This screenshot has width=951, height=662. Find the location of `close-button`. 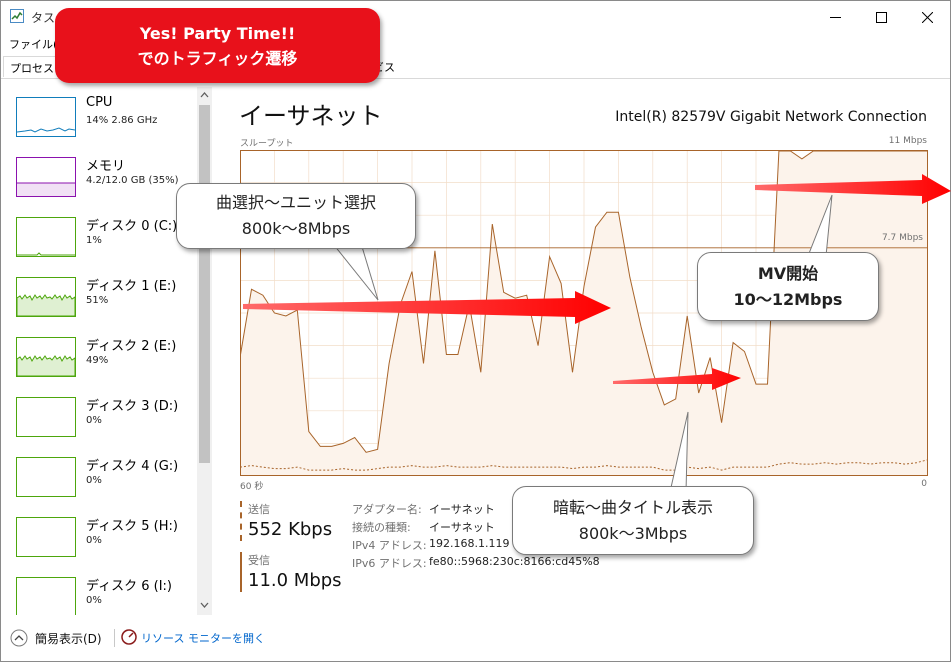

close-button is located at coordinates (927, 17).